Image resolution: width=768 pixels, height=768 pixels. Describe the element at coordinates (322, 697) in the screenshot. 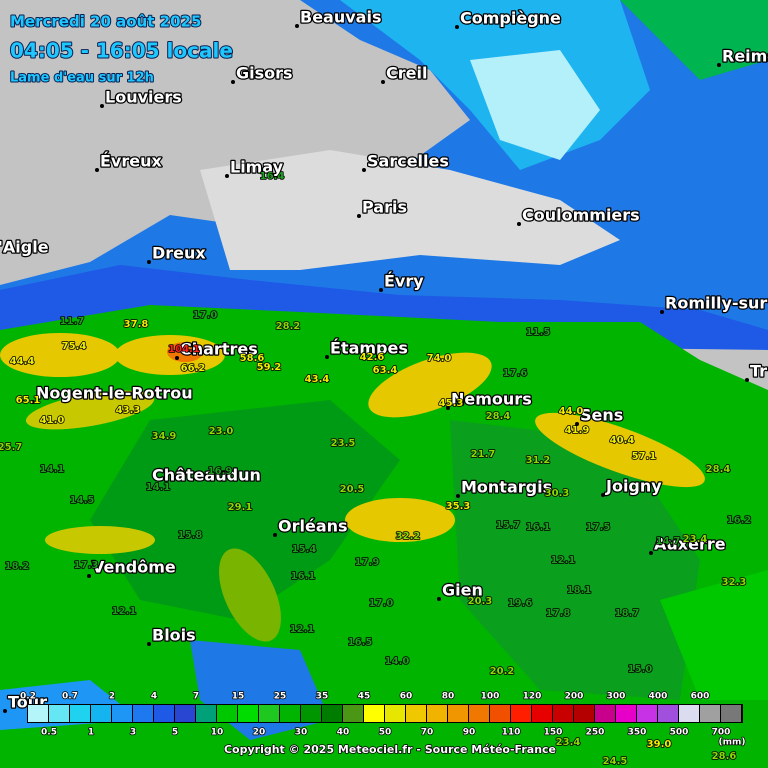

I see `legend-label: 35` at that location.